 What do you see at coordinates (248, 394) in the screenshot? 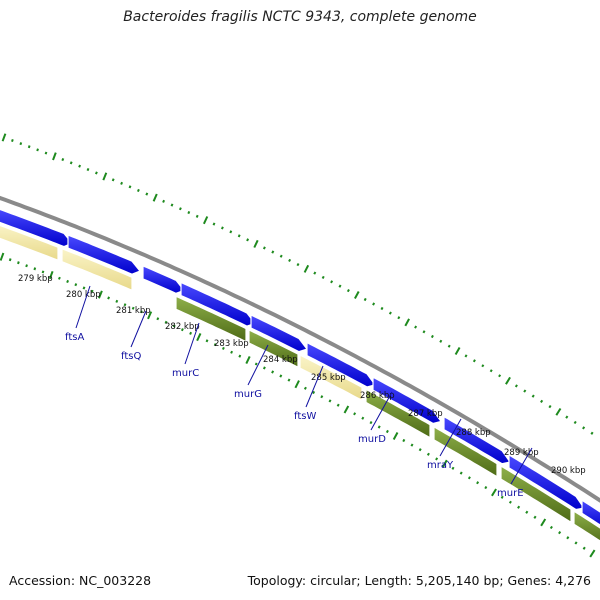
I see `gene-label: murG` at bounding box center [248, 394].